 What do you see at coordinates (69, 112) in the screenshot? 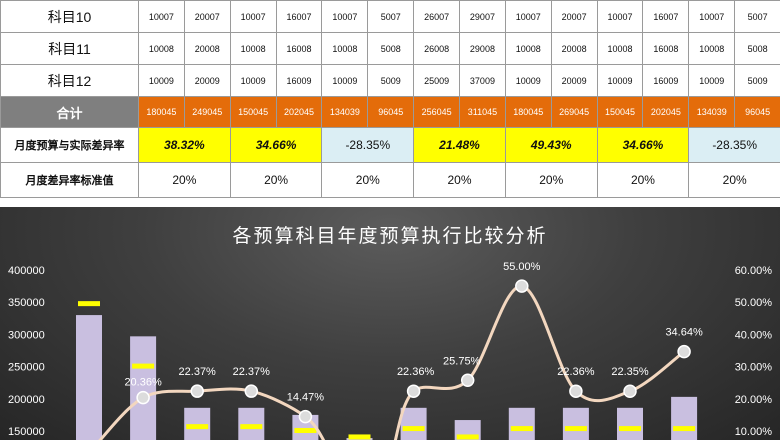
I see `total-label-cell: 合计` at bounding box center [69, 112].